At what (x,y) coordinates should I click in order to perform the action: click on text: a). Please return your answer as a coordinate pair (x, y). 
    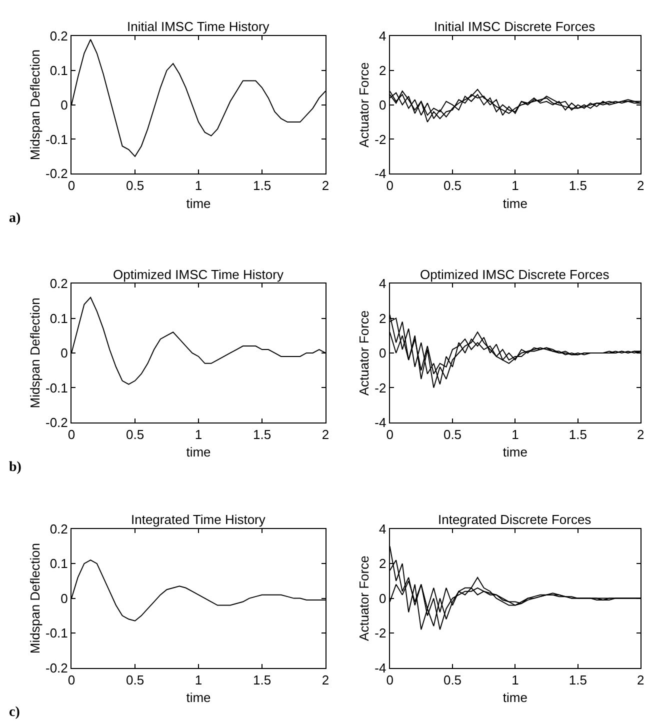
    Looking at the image, I should click on (15, 218).